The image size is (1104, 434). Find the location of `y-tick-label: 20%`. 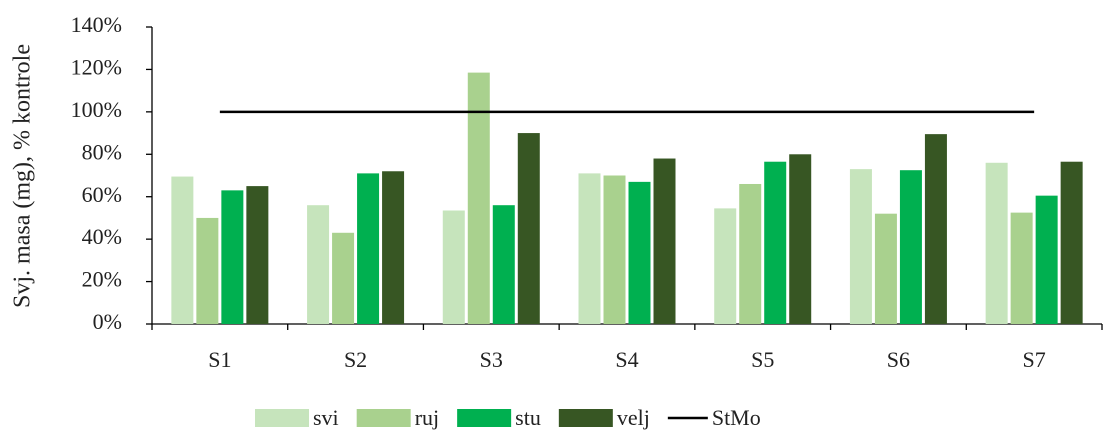

y-tick-label: 20% is located at coordinates (102, 279).